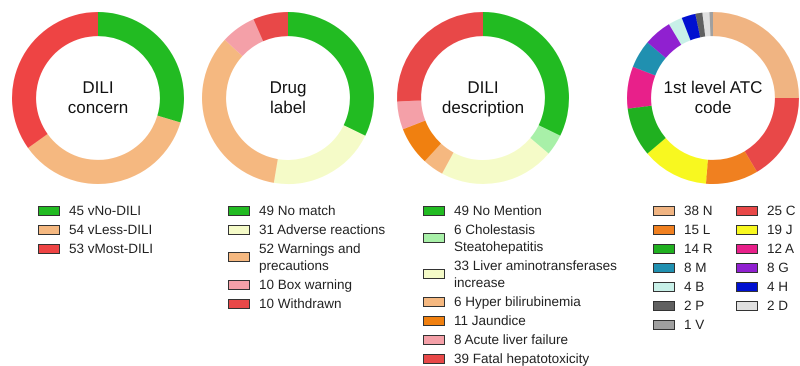 The width and height of the screenshot is (800, 366). Describe the element at coordinates (511, 339) in the screenshot. I see `legend-label: 8 Acute liver failure` at that location.